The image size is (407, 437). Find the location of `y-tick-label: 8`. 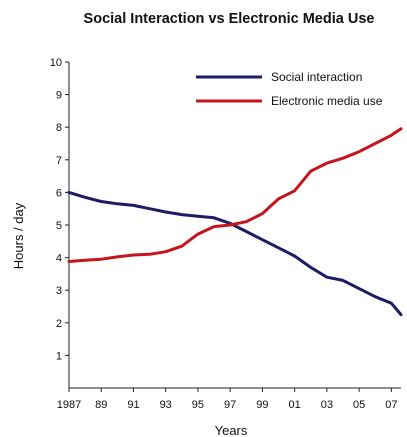

y-tick-label: 8 is located at coordinates (59, 128).